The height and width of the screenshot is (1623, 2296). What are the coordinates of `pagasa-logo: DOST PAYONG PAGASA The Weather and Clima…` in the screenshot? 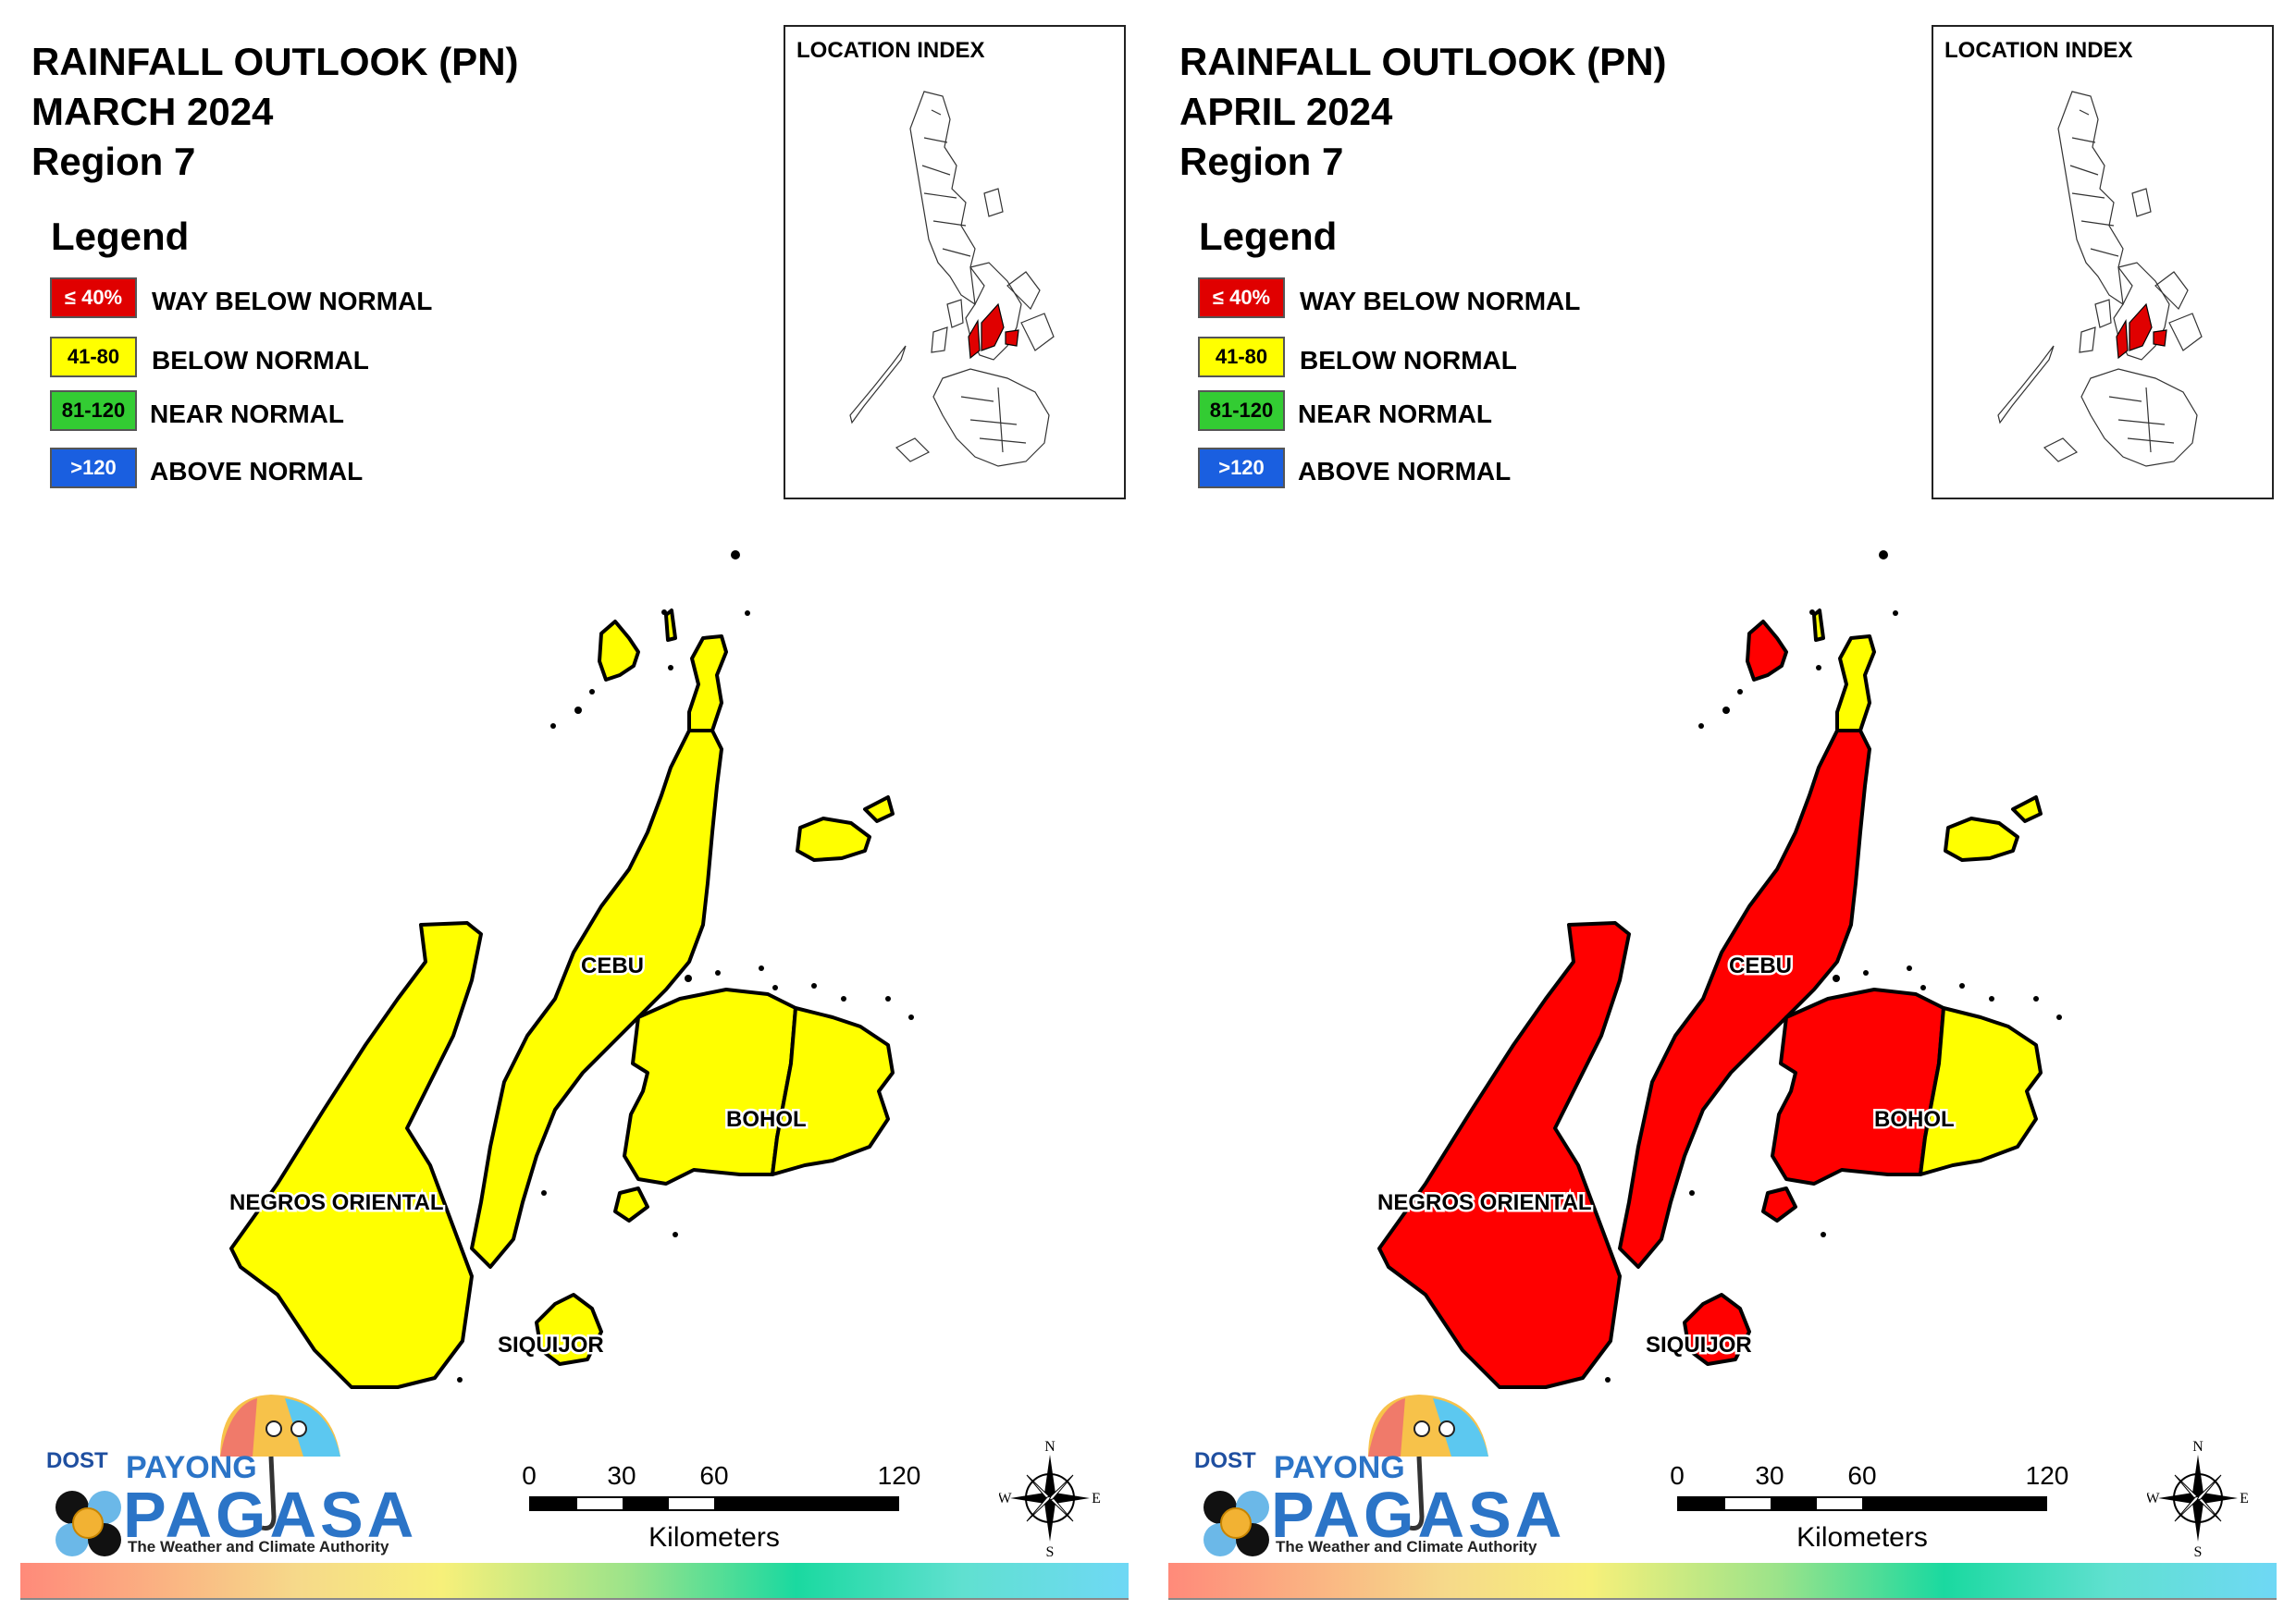 It's located at (1372, 1479).